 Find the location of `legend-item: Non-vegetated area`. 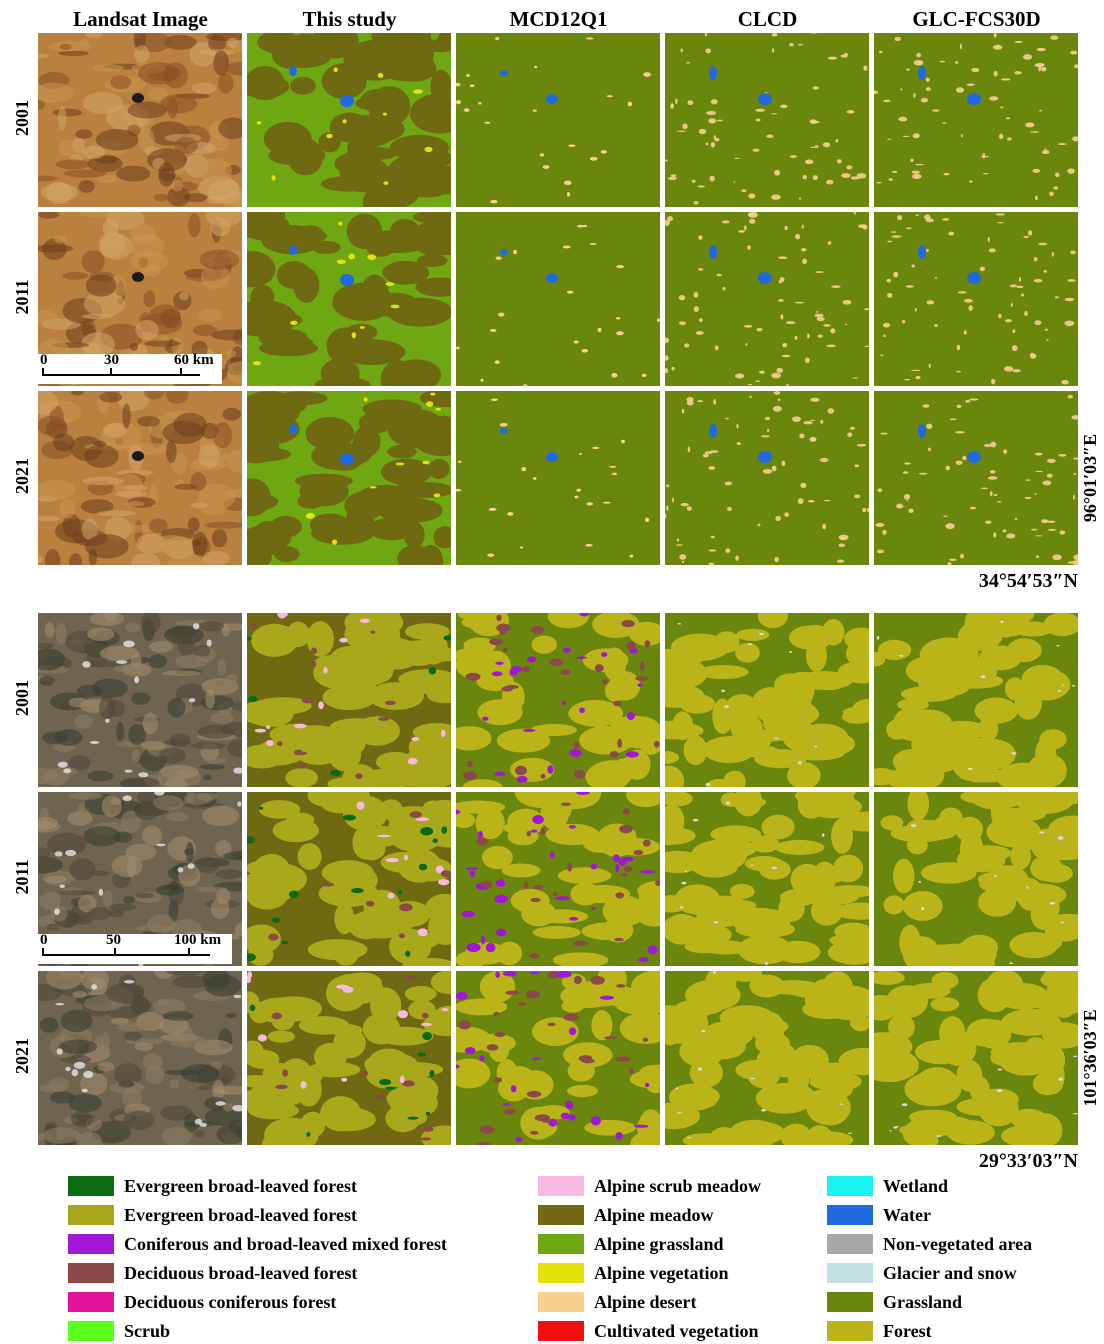

legend-item: Non-vegetated area is located at coordinates (929, 1244).